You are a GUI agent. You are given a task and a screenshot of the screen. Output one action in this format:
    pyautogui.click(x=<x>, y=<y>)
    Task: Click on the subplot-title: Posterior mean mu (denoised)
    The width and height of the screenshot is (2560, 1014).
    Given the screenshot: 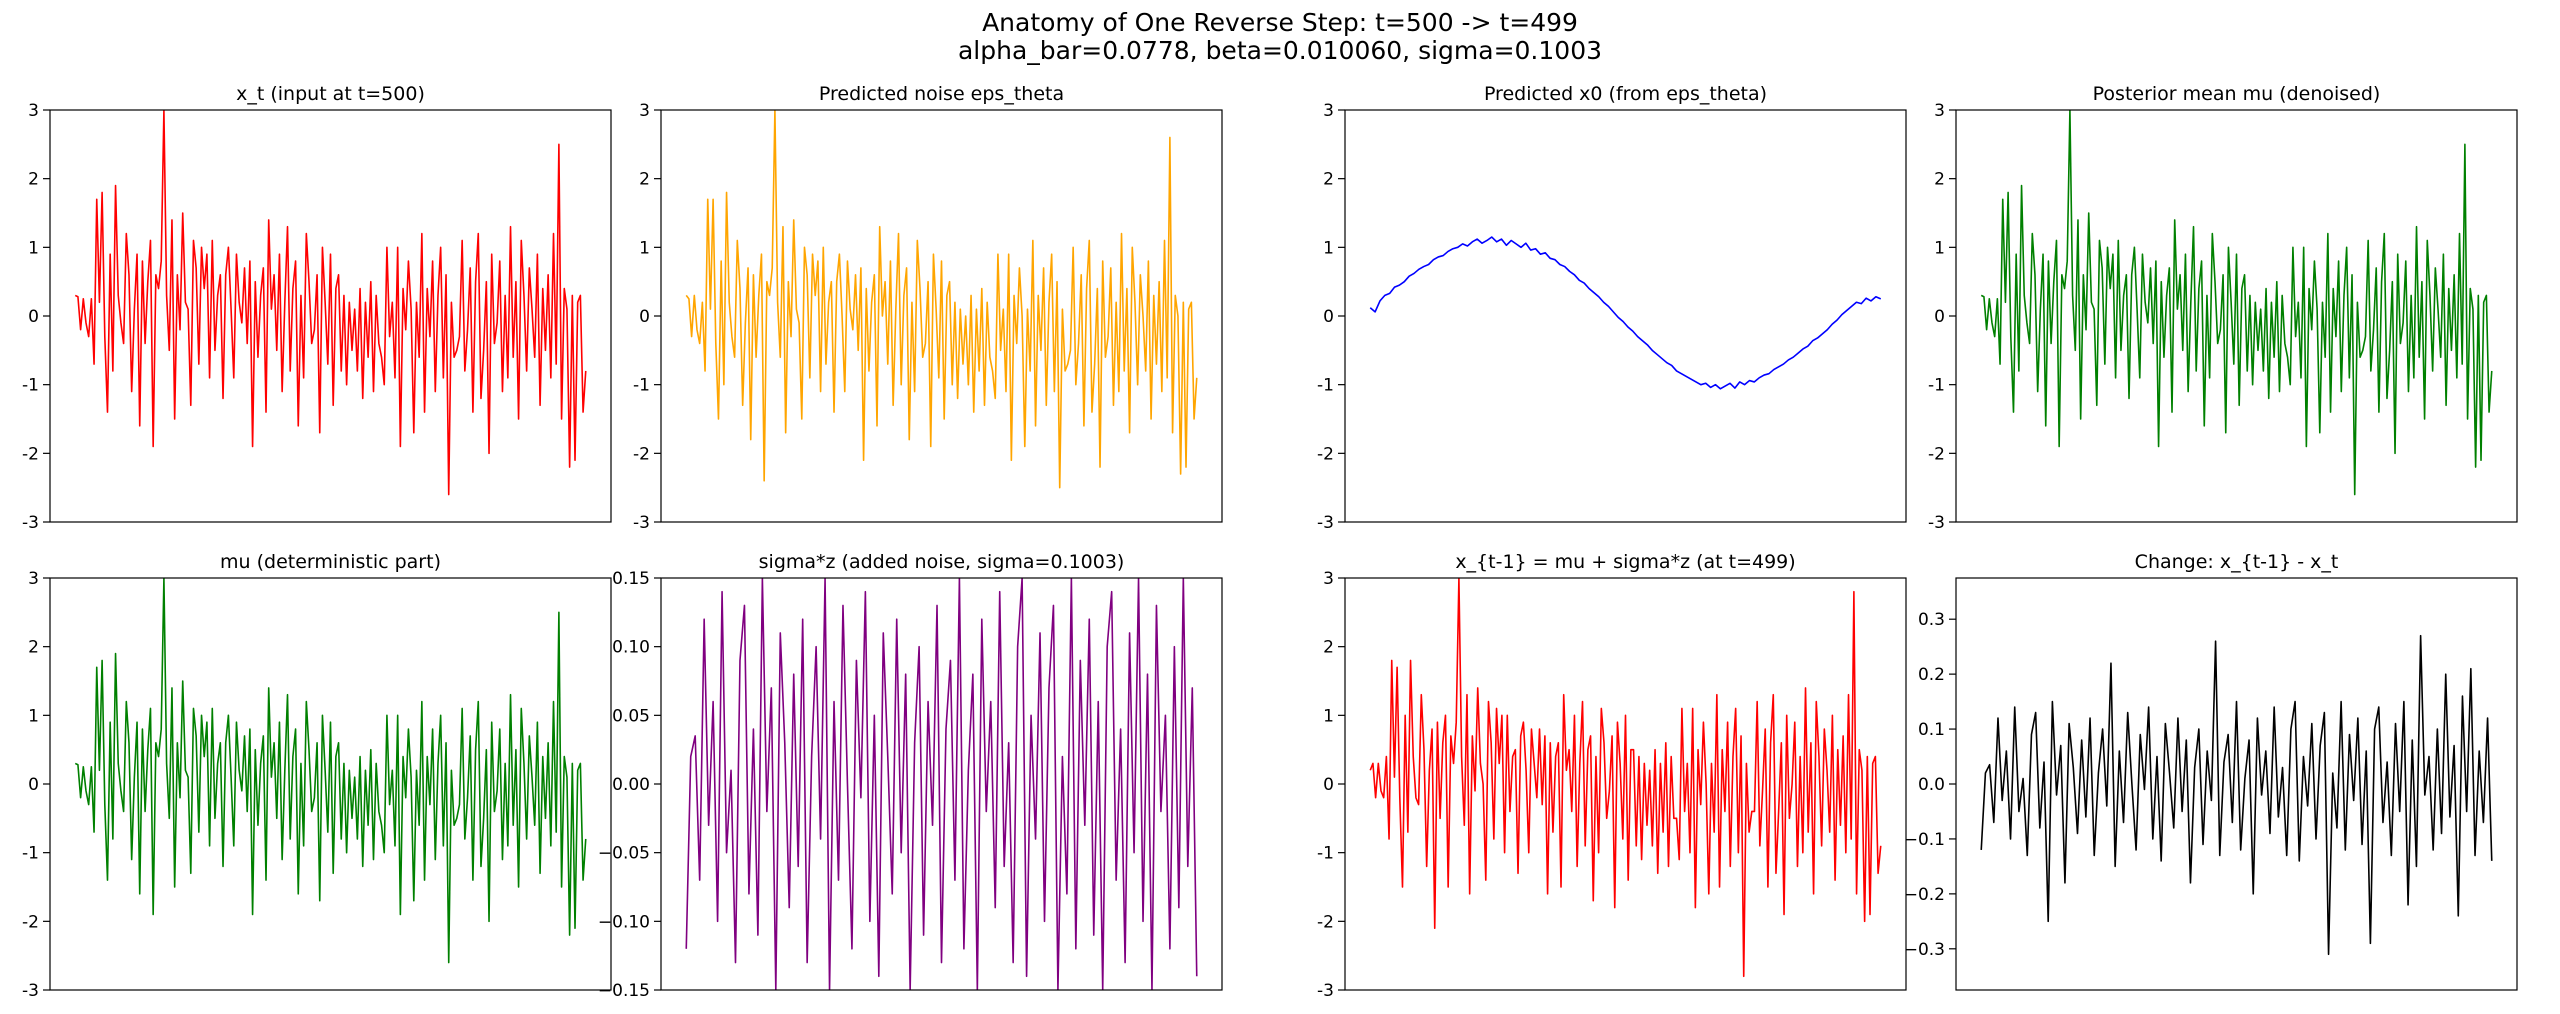 What is the action you would take?
    pyautogui.click(x=2237, y=94)
    